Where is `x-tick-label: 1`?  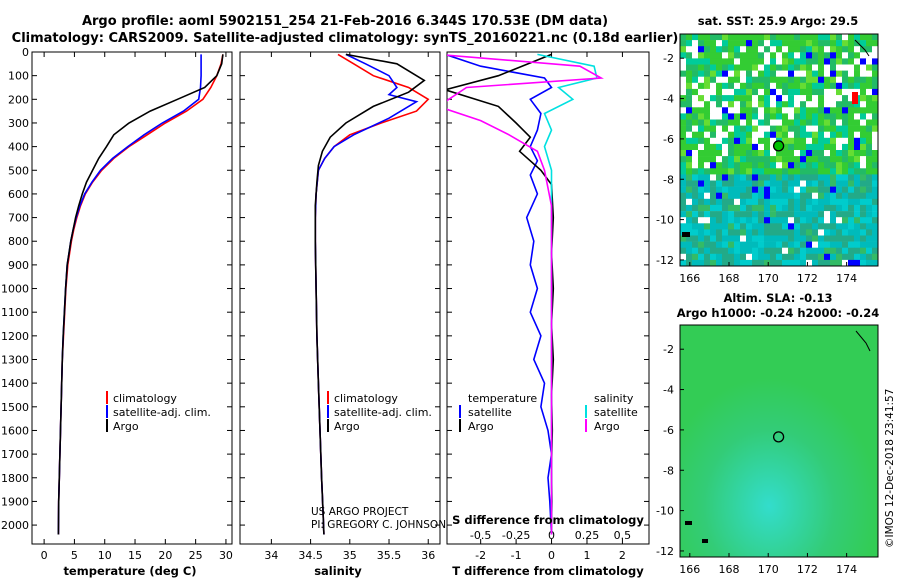
x-tick-label: 1 is located at coordinates (586, 555).